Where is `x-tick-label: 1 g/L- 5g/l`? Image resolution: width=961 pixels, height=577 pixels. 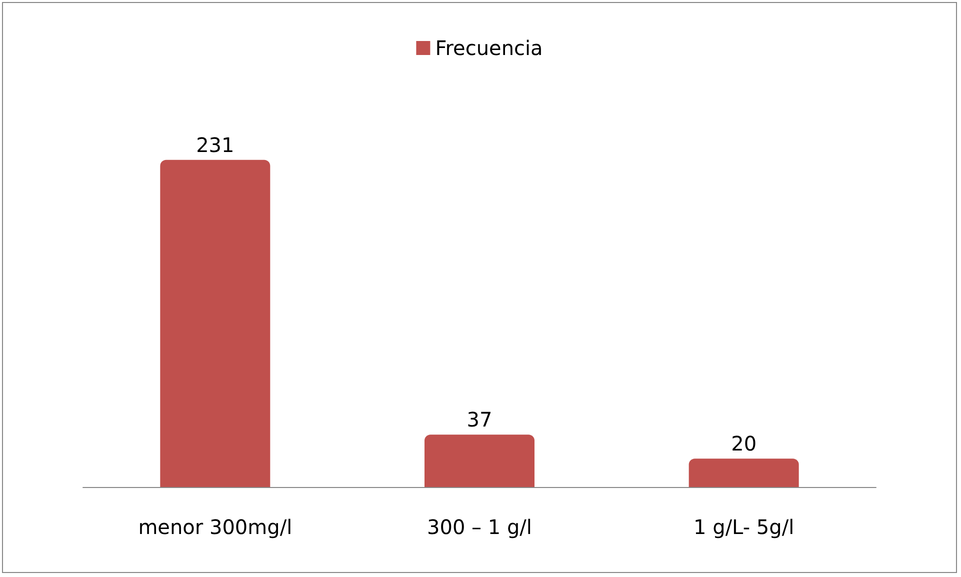 x-tick-label: 1 g/L- 5g/l is located at coordinates (744, 527).